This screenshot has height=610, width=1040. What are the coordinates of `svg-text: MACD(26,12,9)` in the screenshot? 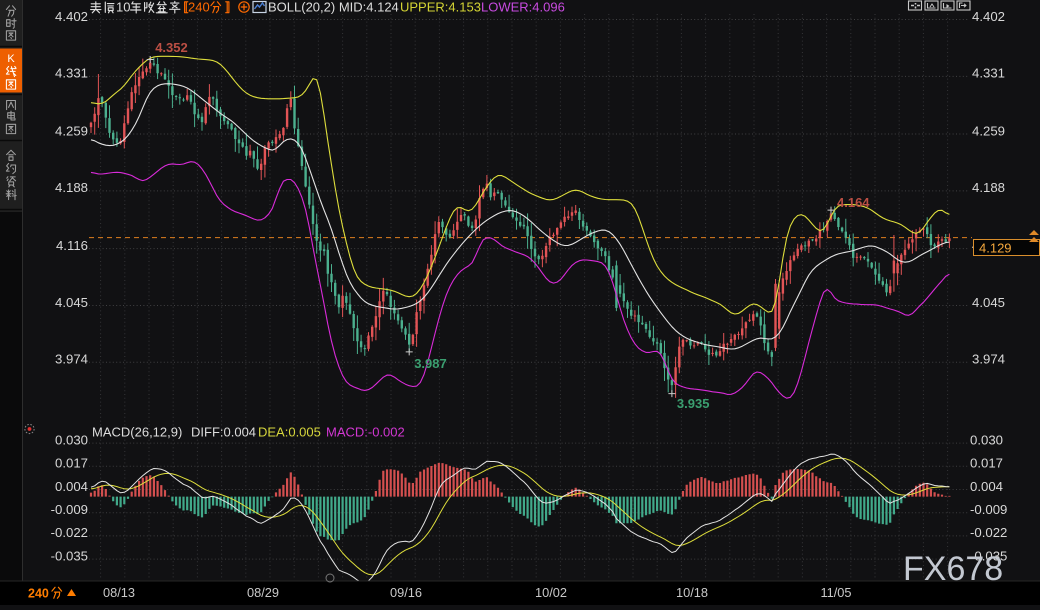 It's located at (137, 432).